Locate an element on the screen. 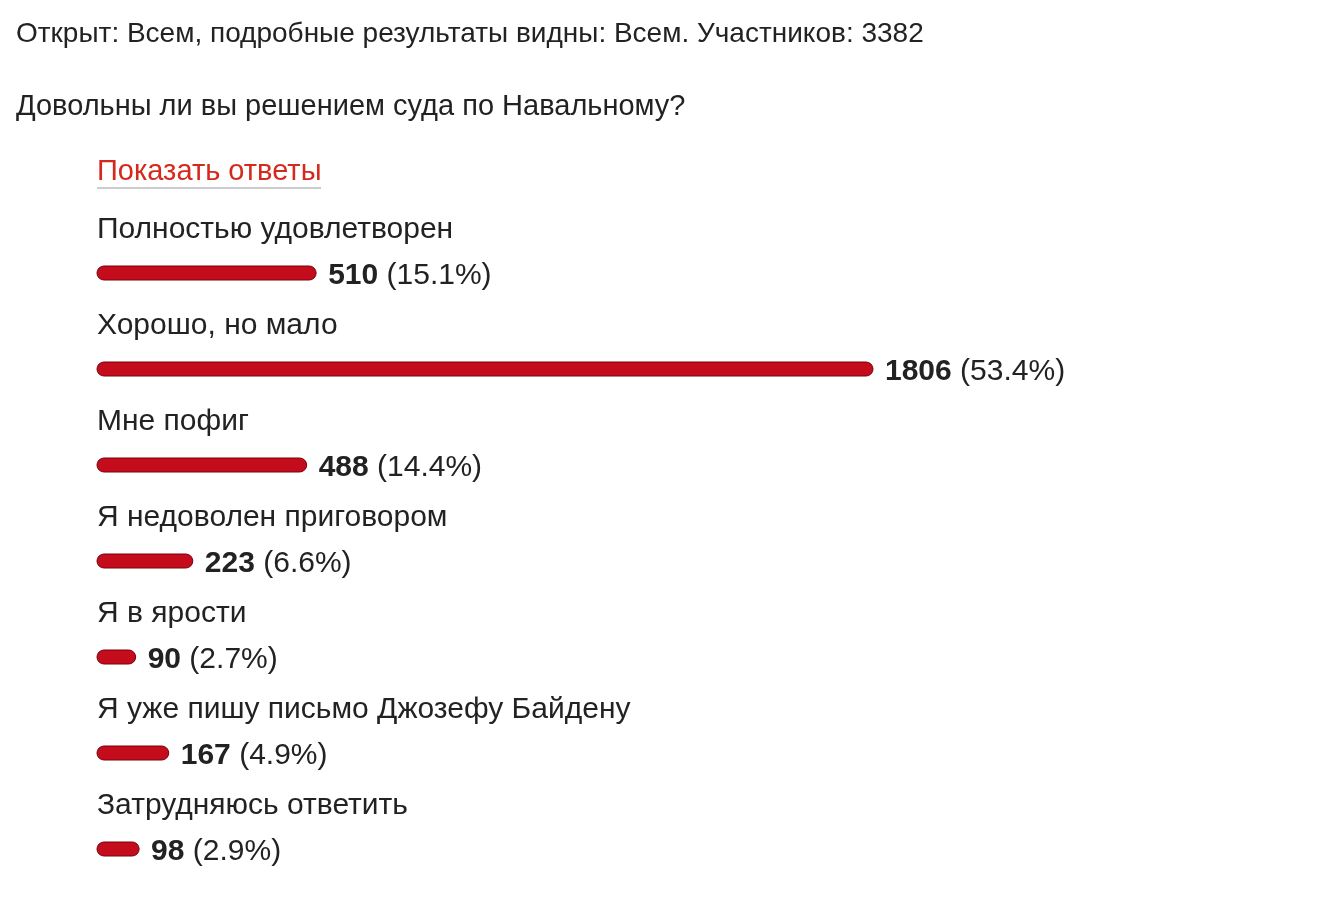  y-tick-label: Затрудняюсь ответить is located at coordinates (252, 803).